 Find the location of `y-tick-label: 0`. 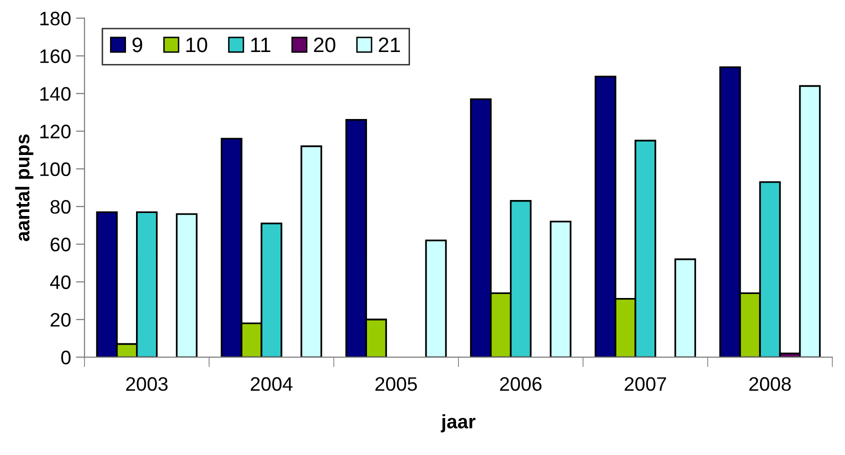

y-tick-label: 0 is located at coordinates (66, 357).